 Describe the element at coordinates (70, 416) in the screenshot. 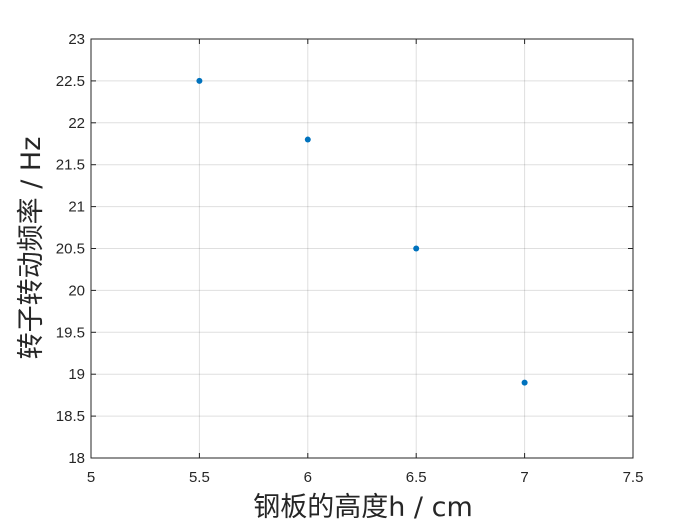

I see `y-tick-label: 18.5` at that location.